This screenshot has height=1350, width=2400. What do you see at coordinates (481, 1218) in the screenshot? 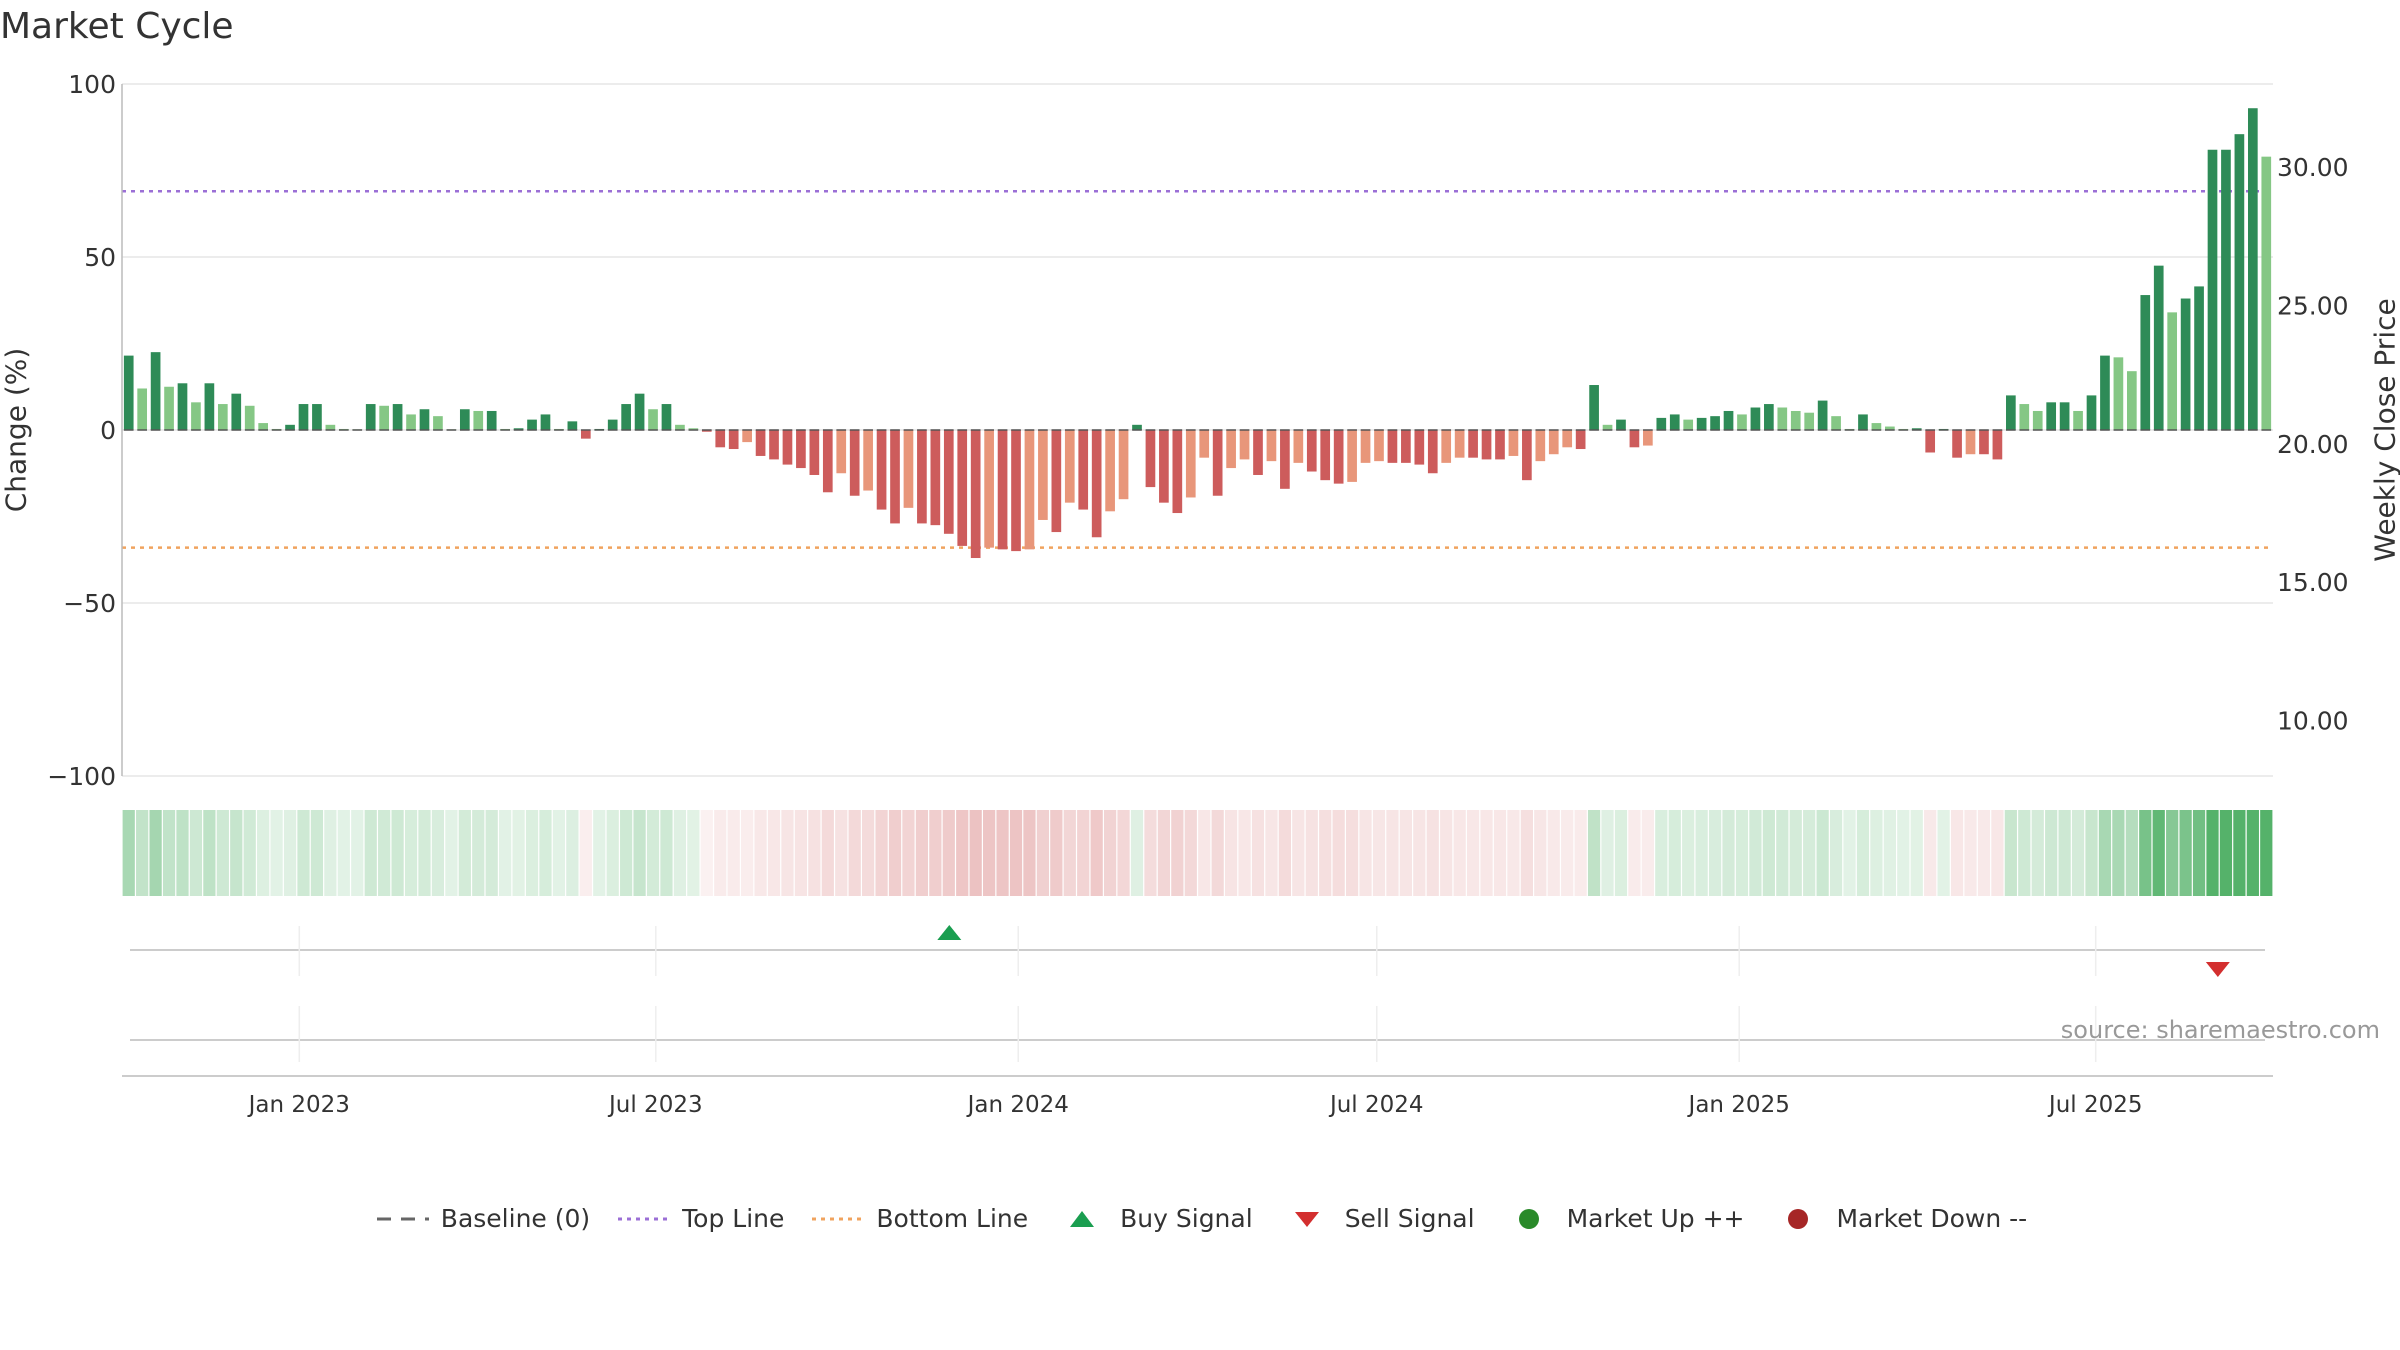
I see `legend-item: Baseline (0)` at bounding box center [481, 1218].